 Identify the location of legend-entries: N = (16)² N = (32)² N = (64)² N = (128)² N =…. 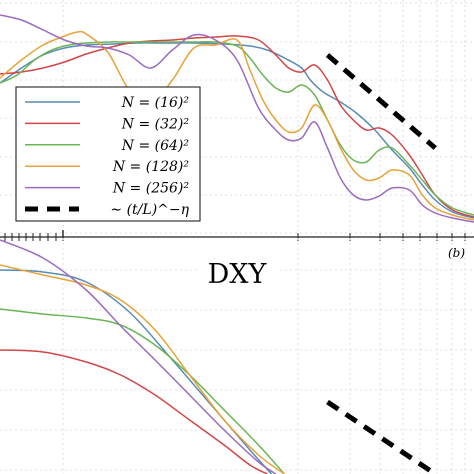
(107, 156).